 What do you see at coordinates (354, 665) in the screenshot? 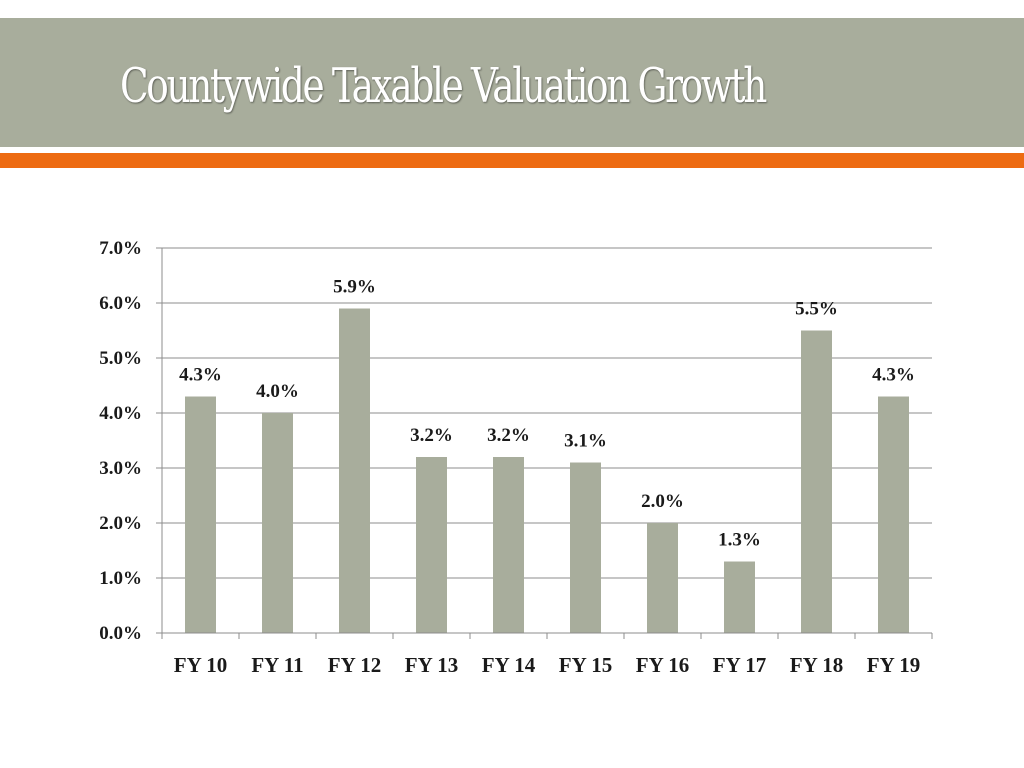
I see `x-tick-label: FY 12` at bounding box center [354, 665].